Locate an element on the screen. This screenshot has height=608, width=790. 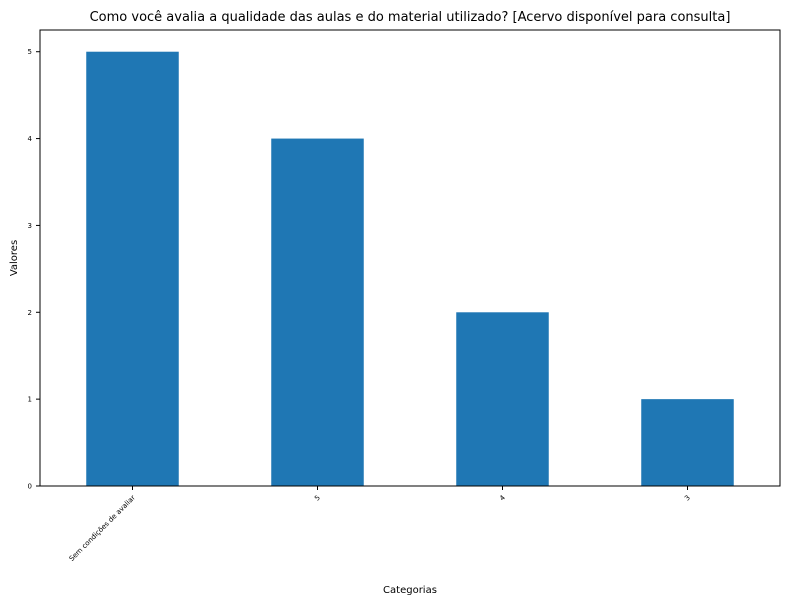
y-axis-label: Valores is located at coordinates (14, 258).